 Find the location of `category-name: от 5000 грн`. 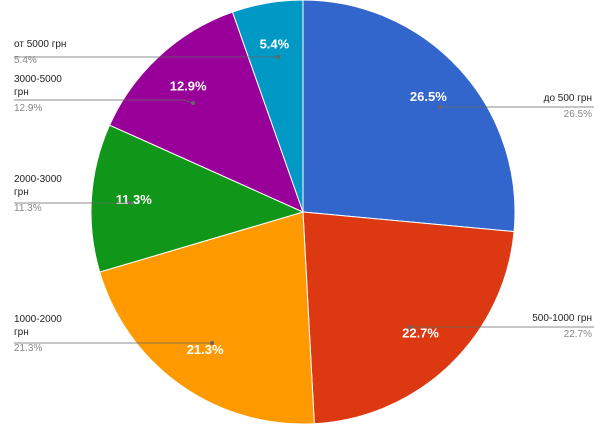

category-name: от 5000 грн is located at coordinates (40, 44).